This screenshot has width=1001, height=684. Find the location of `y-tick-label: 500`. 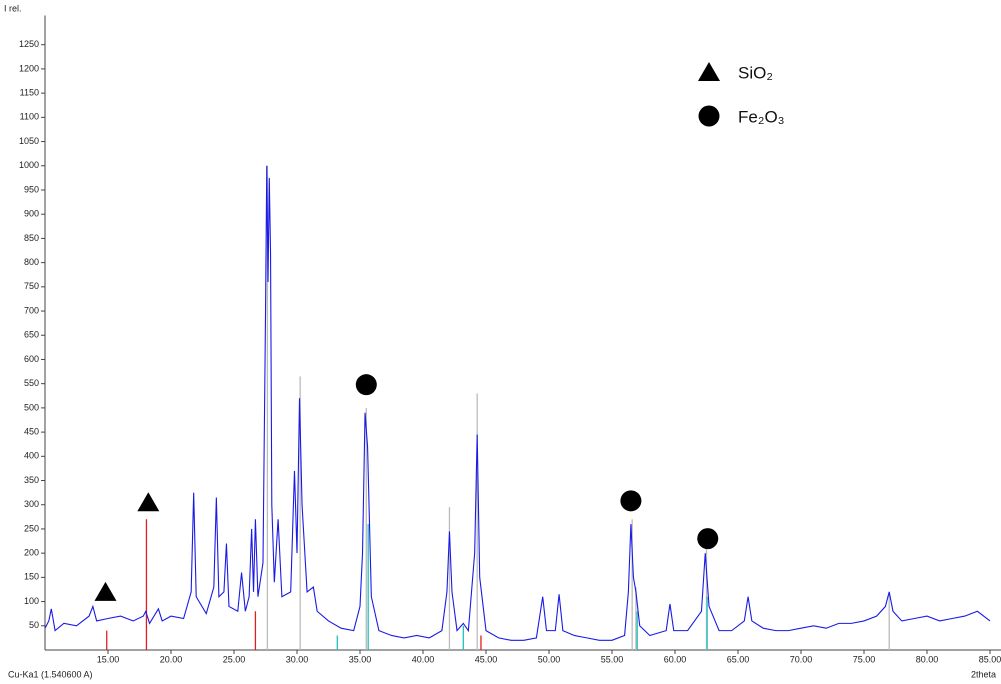

y-tick-label: 500 is located at coordinates (31, 407).